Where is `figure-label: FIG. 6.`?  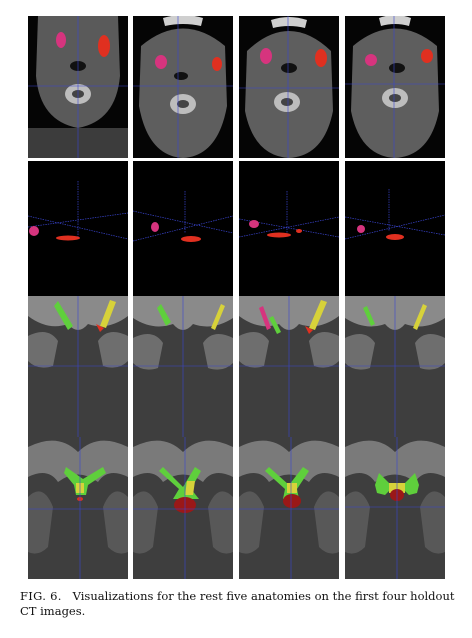
figure-label: FIG. 6. is located at coordinates (41, 596).